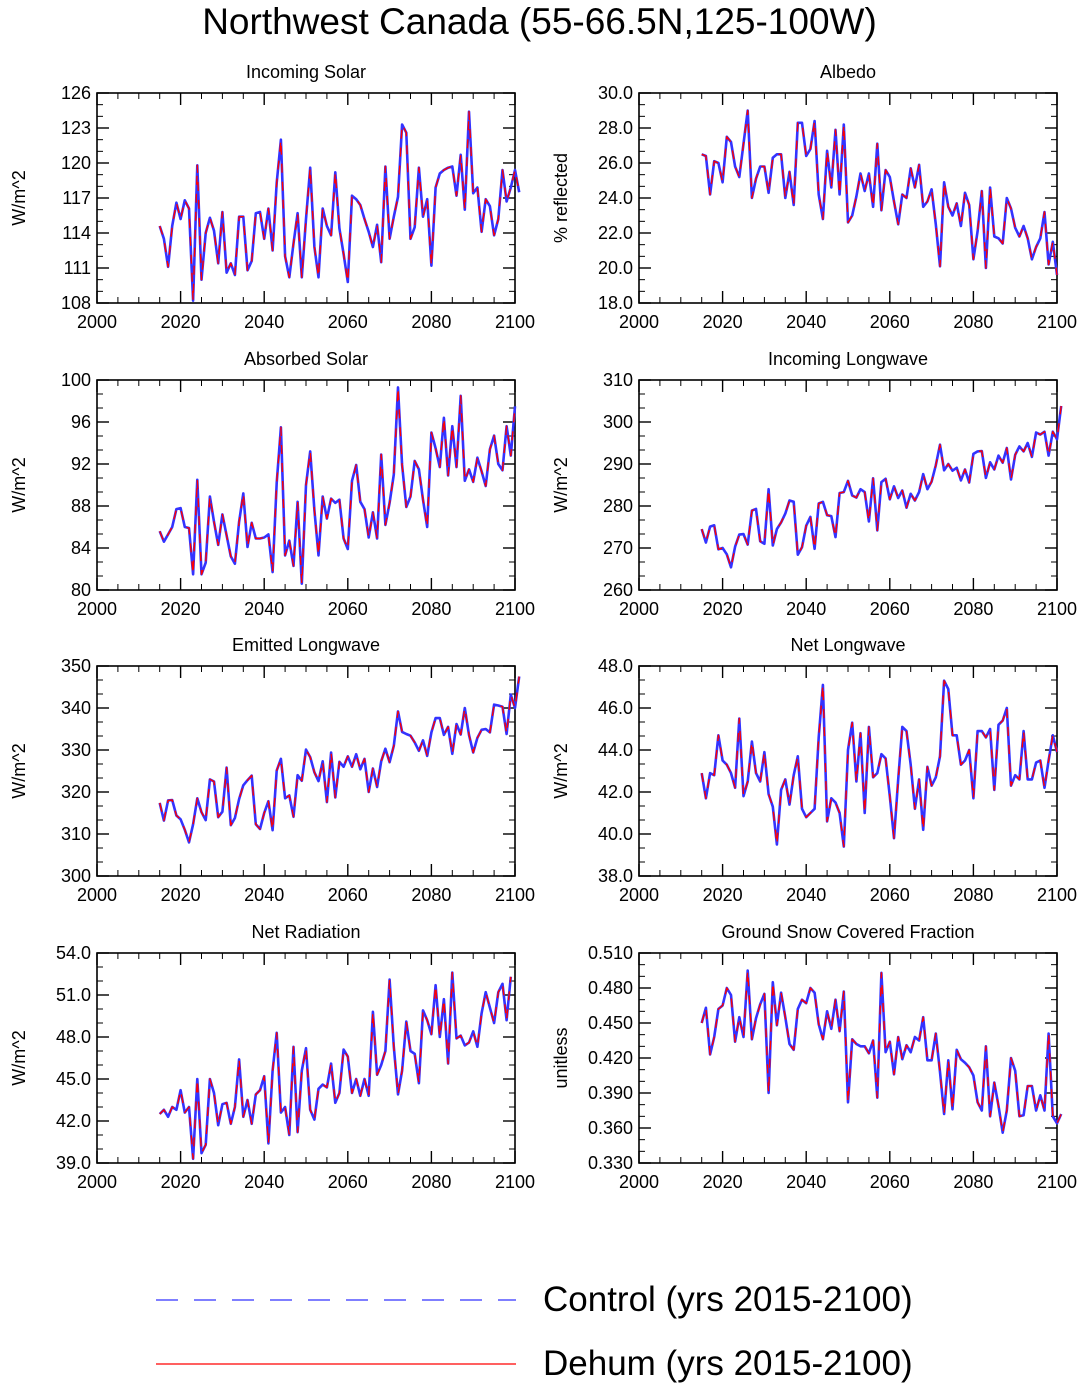 The image size is (1079, 1384). What do you see at coordinates (76, 666) in the screenshot?
I see `y-tick-label: 350` at bounding box center [76, 666].